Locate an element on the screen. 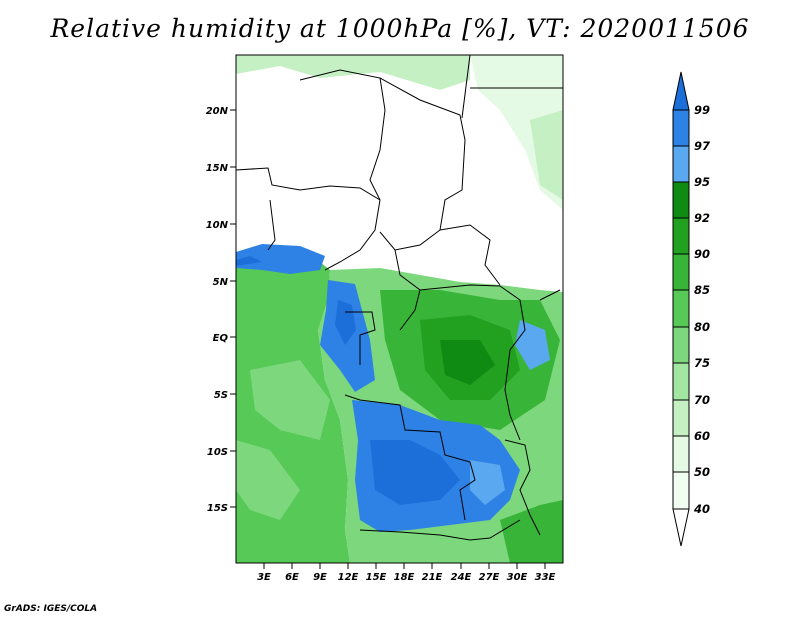  lat-label-eq: EQ is located at coordinates (221, 338).